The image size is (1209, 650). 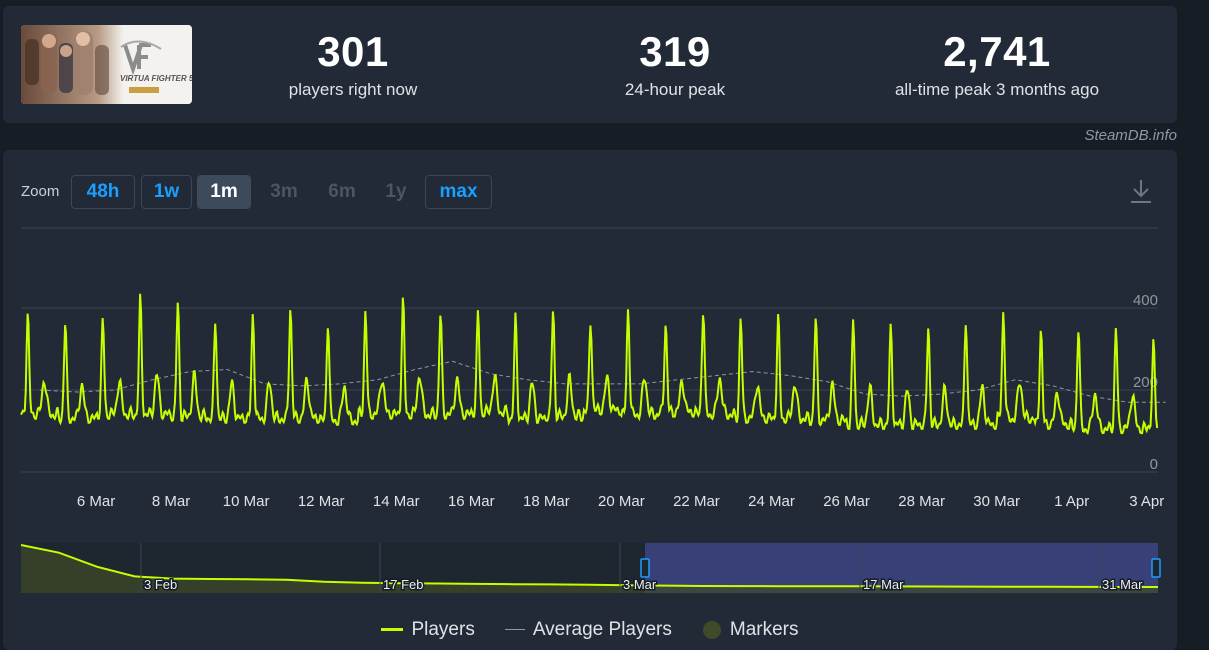 I want to click on x-tick-label: 26 Mar, so click(x=846, y=501).